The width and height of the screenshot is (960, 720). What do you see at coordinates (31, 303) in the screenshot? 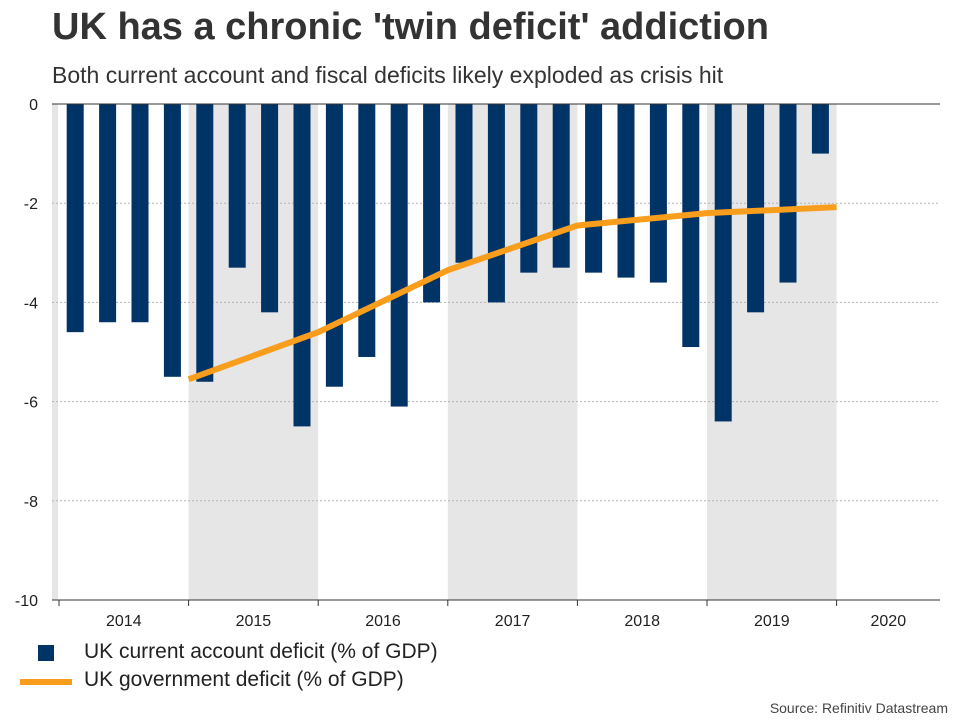
I see `y-tick-label: -4` at bounding box center [31, 303].